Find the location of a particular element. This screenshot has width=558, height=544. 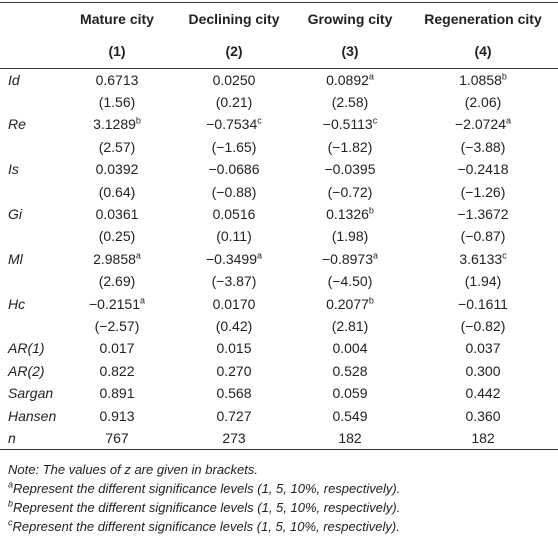

cell: −2.0724a is located at coordinates (483, 124).